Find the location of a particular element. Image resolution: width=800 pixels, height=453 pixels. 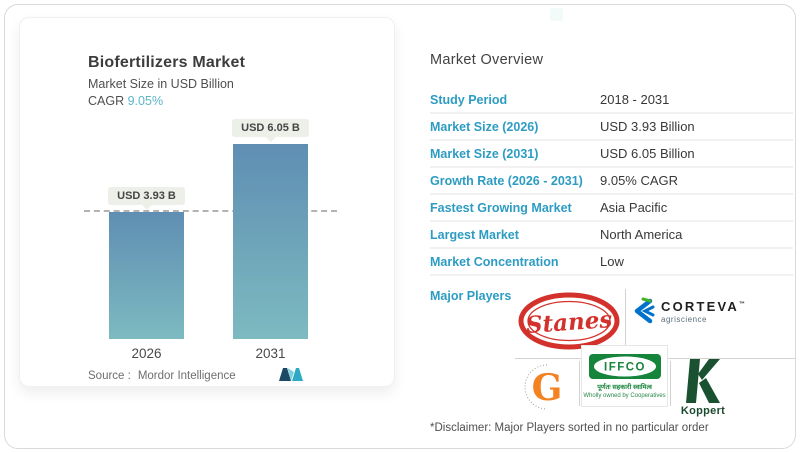

corteva-logo: CORTEVA™ agriscience is located at coordinates (688, 311).